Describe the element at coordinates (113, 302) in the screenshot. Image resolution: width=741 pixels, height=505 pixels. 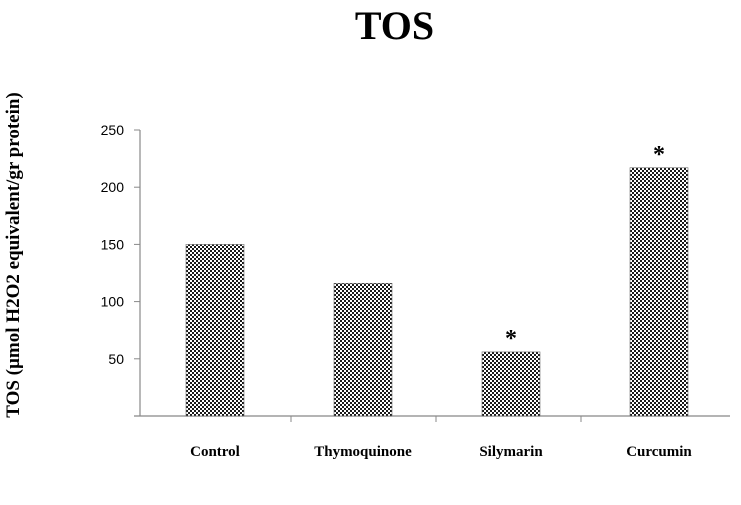
I see `y-tick-label: 100` at that location.